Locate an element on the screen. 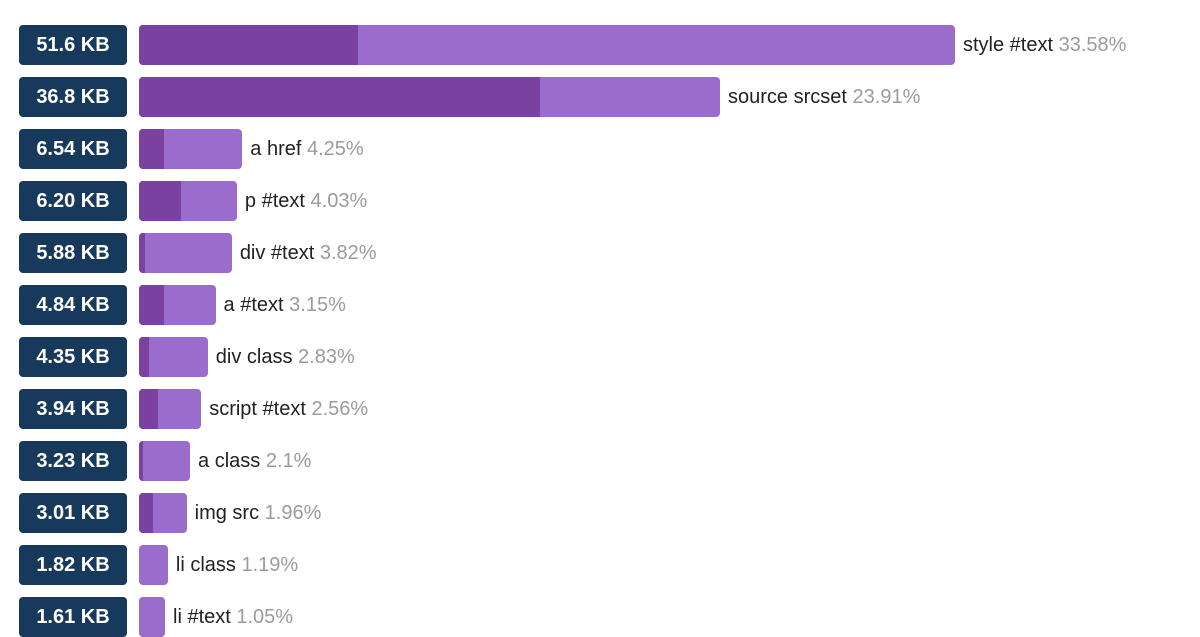 This screenshot has height=637, width=1200. size-badge: 5.88 KB is located at coordinates (73, 253).